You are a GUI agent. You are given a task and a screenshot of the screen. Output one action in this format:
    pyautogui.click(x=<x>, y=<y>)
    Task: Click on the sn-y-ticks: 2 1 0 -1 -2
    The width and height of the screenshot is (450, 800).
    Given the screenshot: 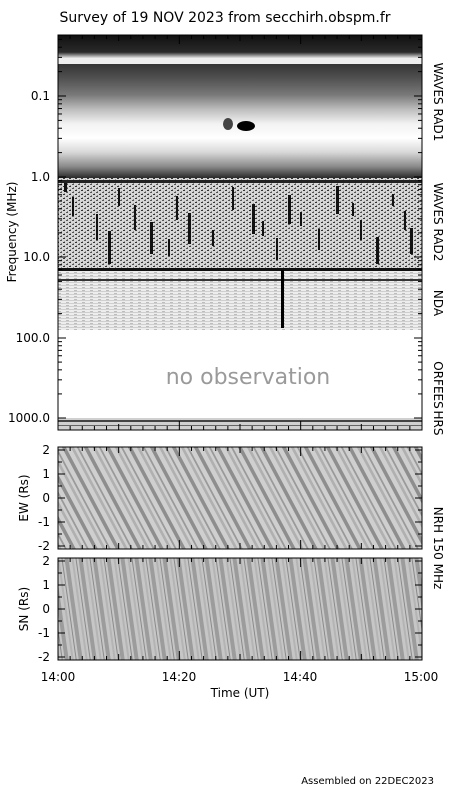 What is the action you would take?
    pyautogui.click(x=230, y=609)
    